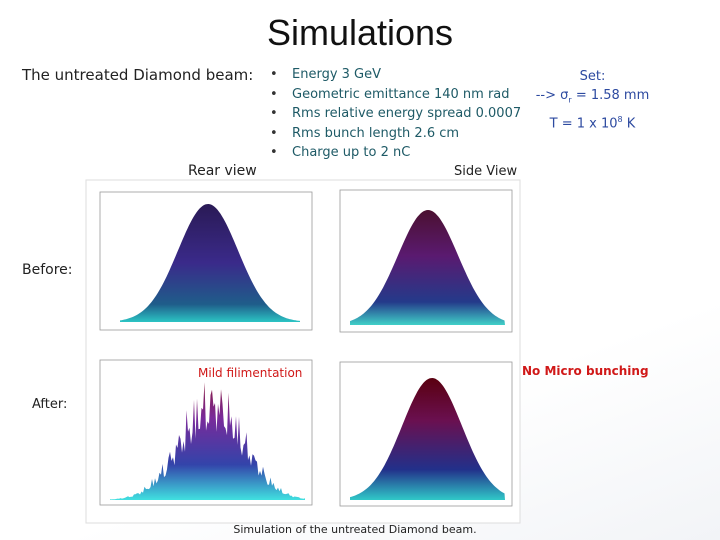 The width and height of the screenshot is (720, 540). What do you see at coordinates (360, 32) in the screenshot?
I see `title: Simulations` at bounding box center [360, 32].